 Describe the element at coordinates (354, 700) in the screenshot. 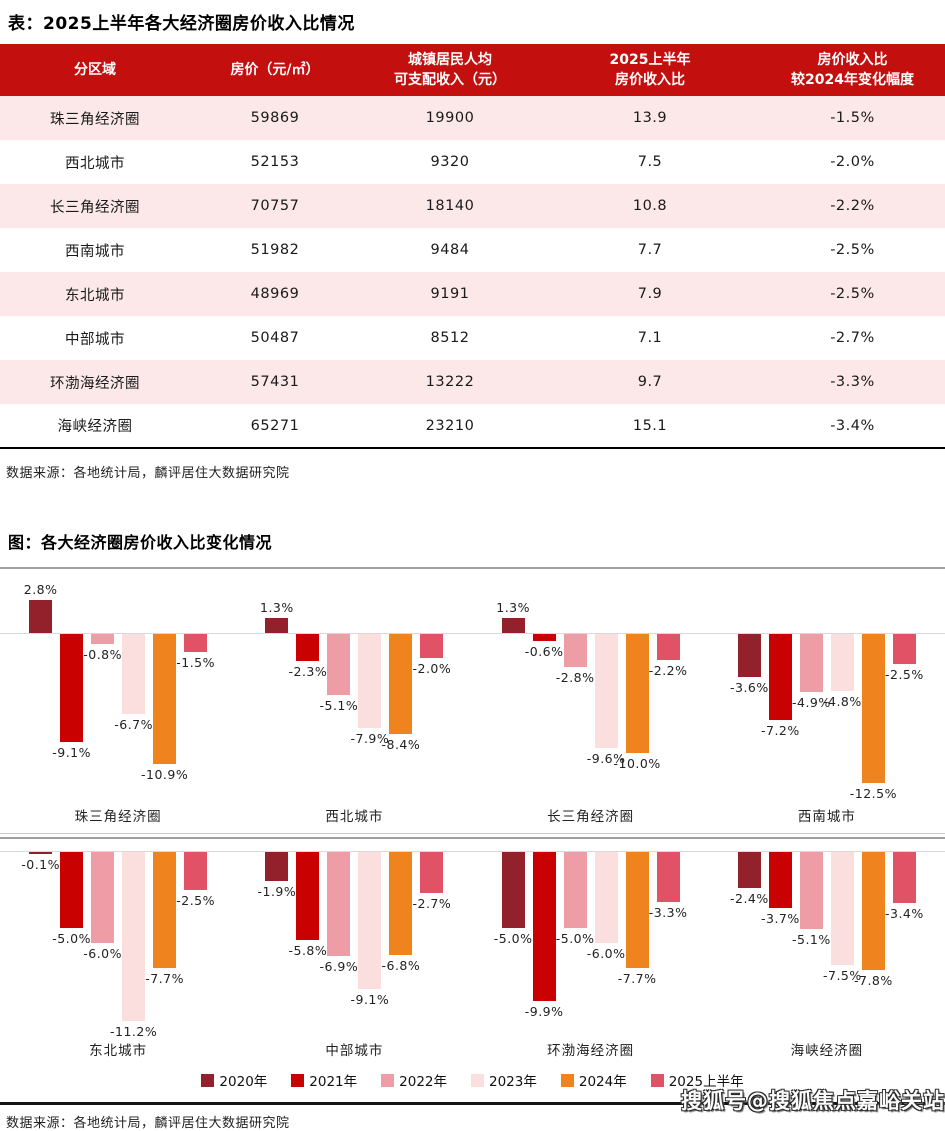

I see `chart-cell: 1.3% -2.3% -5.1% -7.9% -8.4% -2.0% 西北城市` at that location.